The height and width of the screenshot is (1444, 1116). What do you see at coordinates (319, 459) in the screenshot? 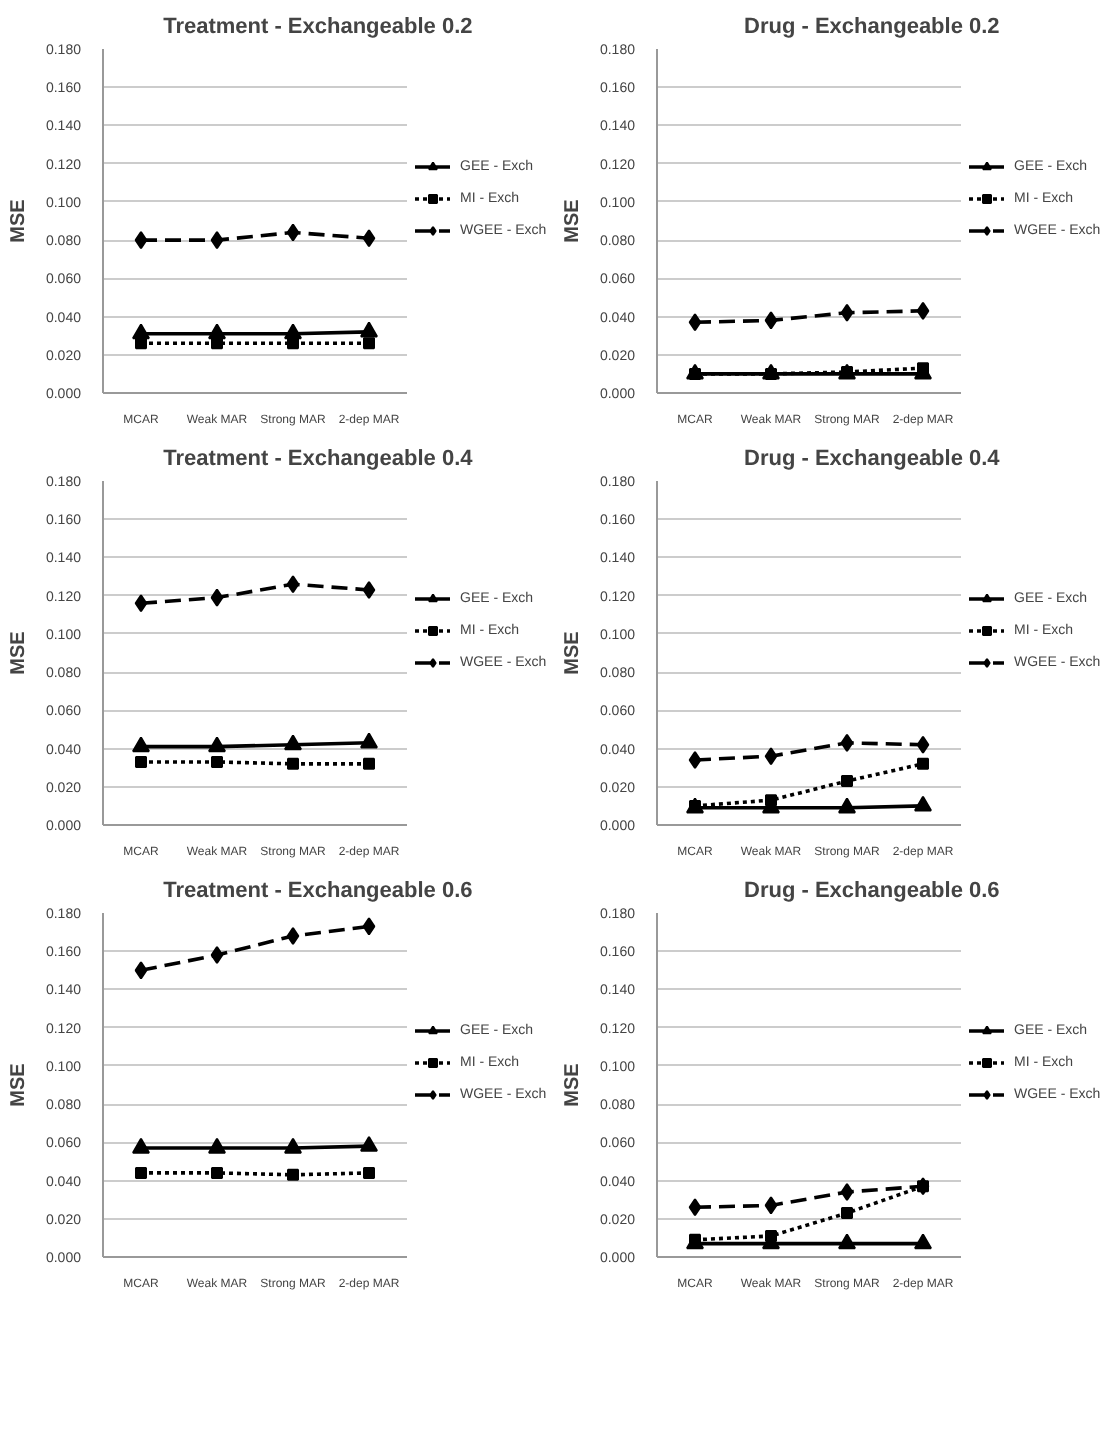
I see `chart-title: Treatment - Exchangeable 0.4` at bounding box center [319, 459].